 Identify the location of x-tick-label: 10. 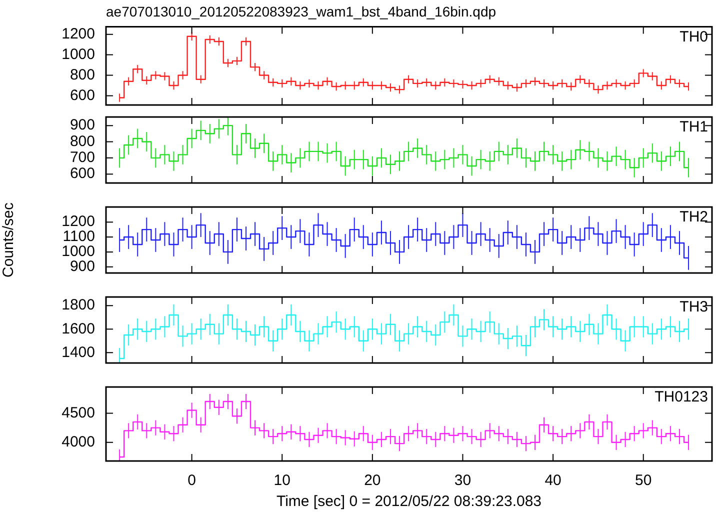
(282, 481).